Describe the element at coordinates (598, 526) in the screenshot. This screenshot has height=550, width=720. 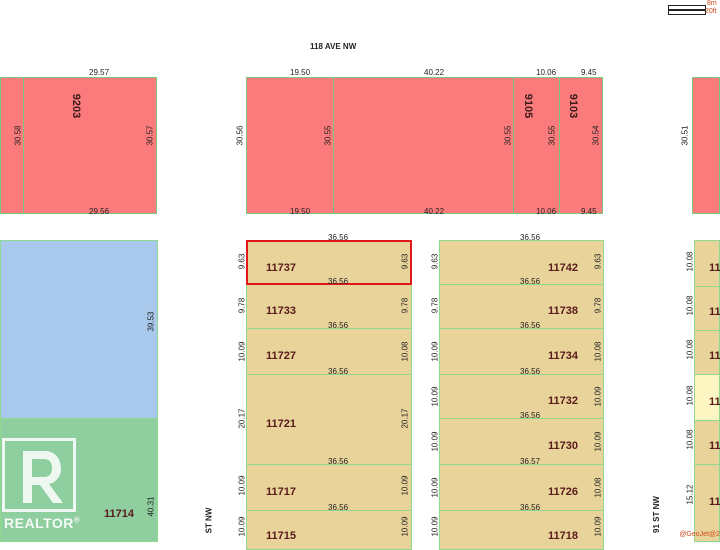
I see `dim-11718-right: 10.09` at that location.